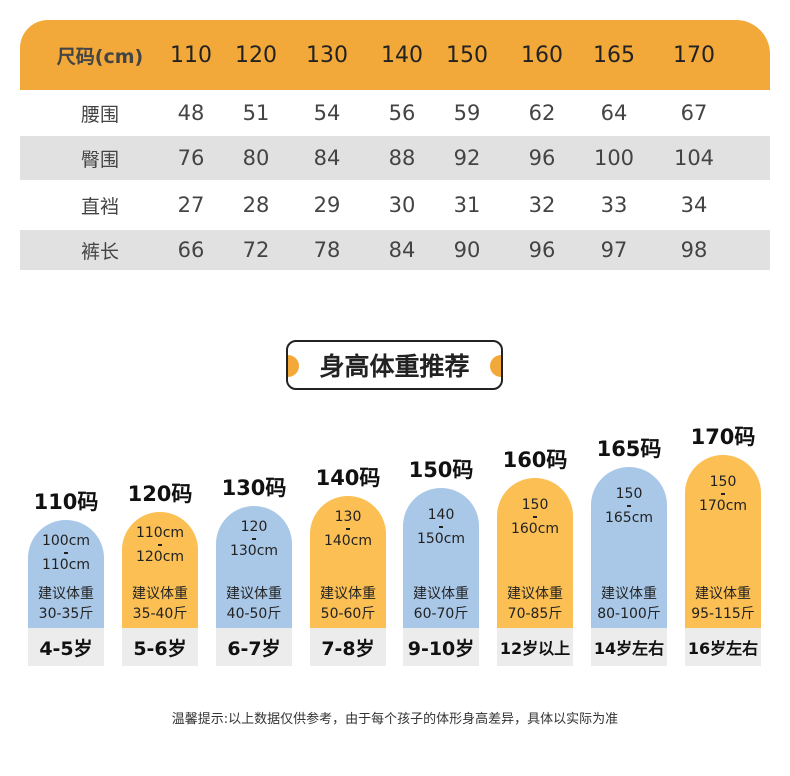 The height and width of the screenshot is (776, 790). I want to click on height-range: 150 170cm, so click(723, 494).